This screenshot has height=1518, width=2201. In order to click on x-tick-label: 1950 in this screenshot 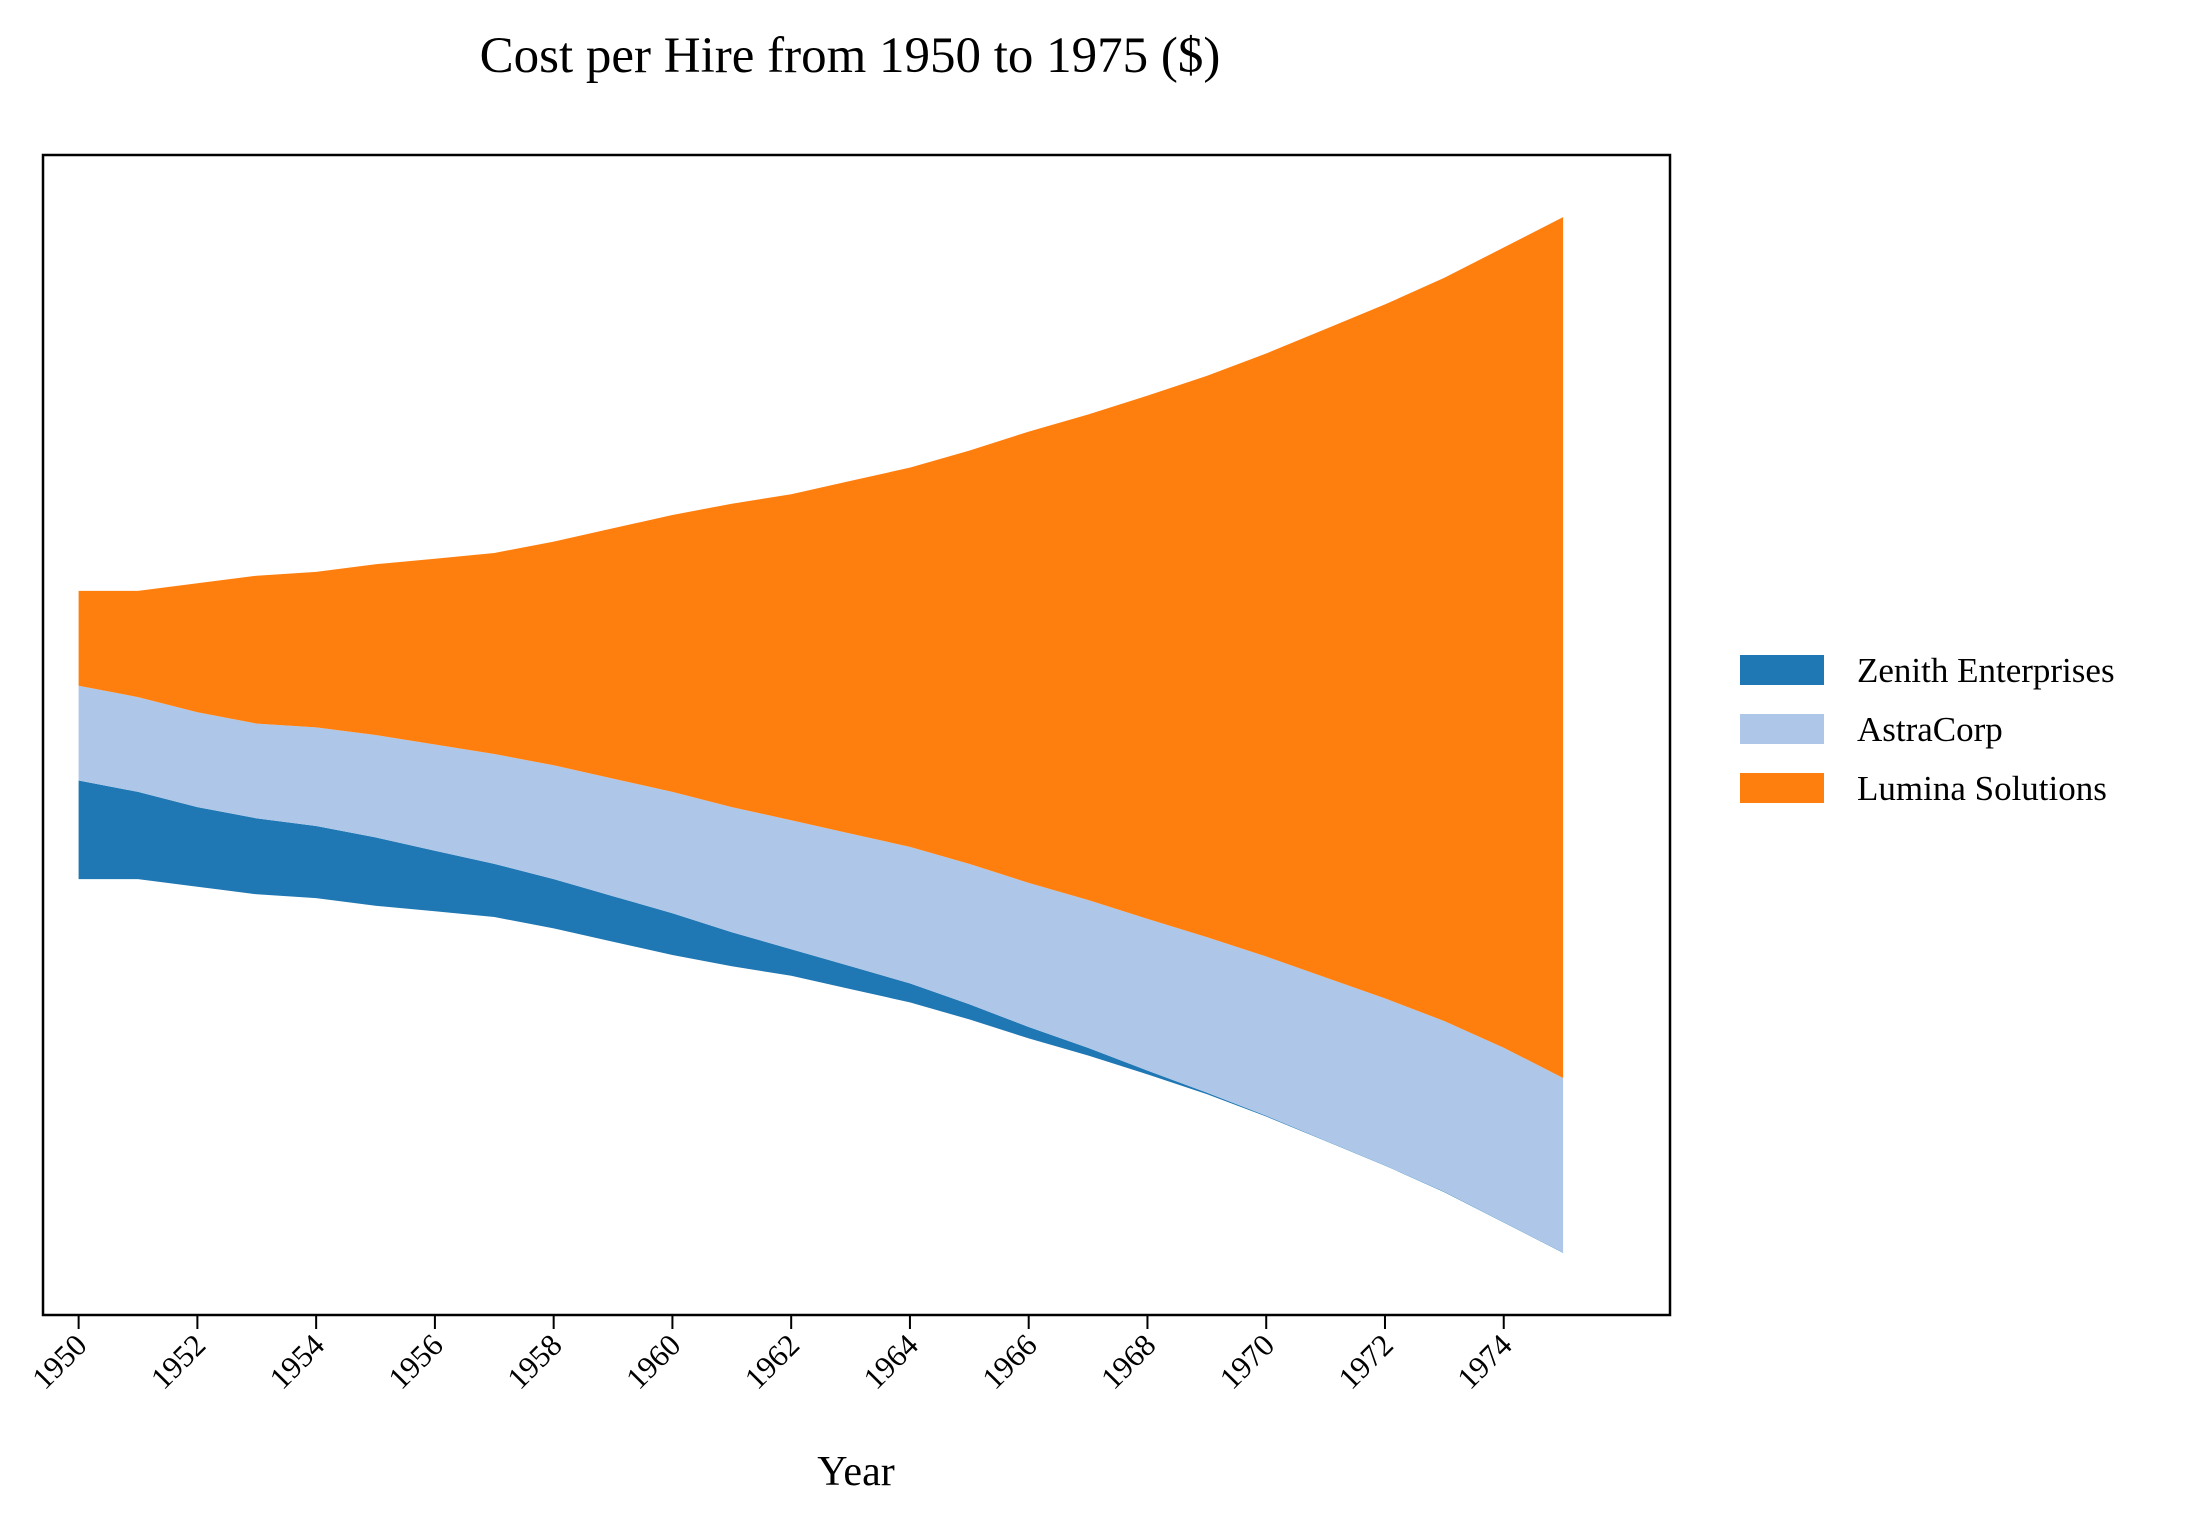, I will do `click(59, 1361)`.